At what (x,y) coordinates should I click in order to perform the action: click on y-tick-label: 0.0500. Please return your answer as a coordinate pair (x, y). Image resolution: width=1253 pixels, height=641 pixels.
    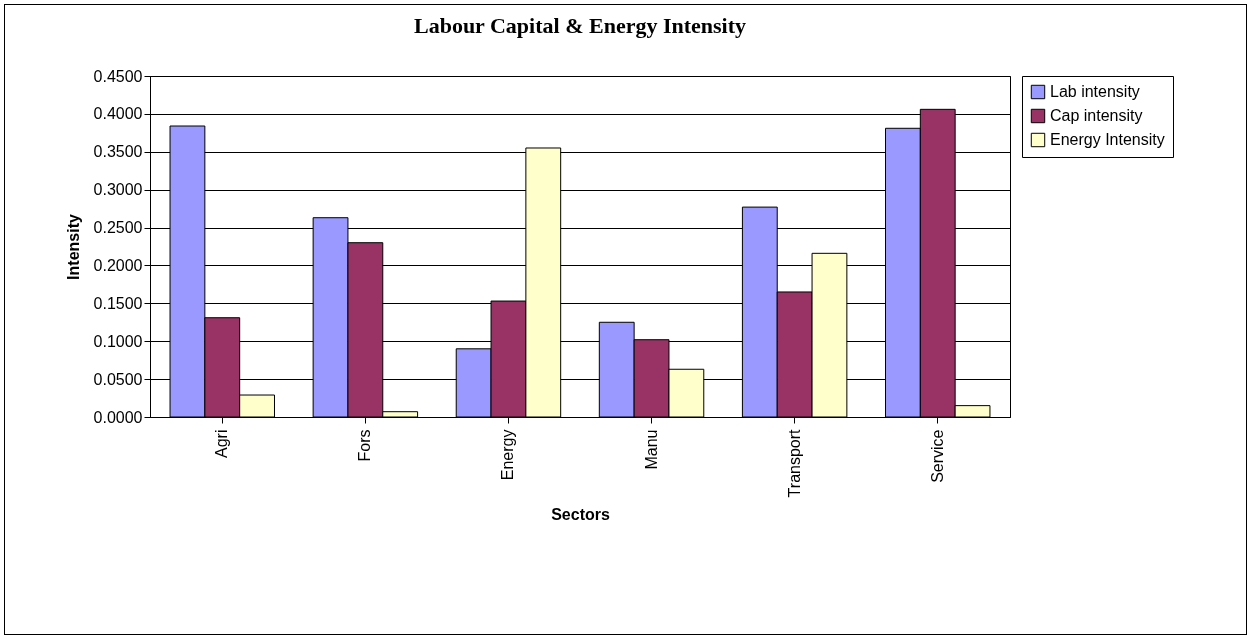
    Looking at the image, I should click on (118, 379).